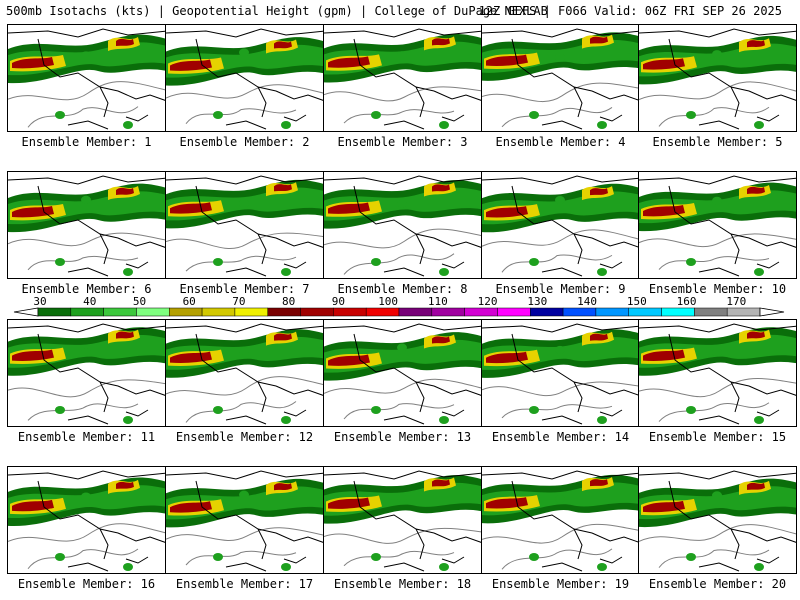  Describe the element at coordinates (244, 142) in the screenshot. I see `ensemble-member-caption: Ensemble Member: 2` at that location.